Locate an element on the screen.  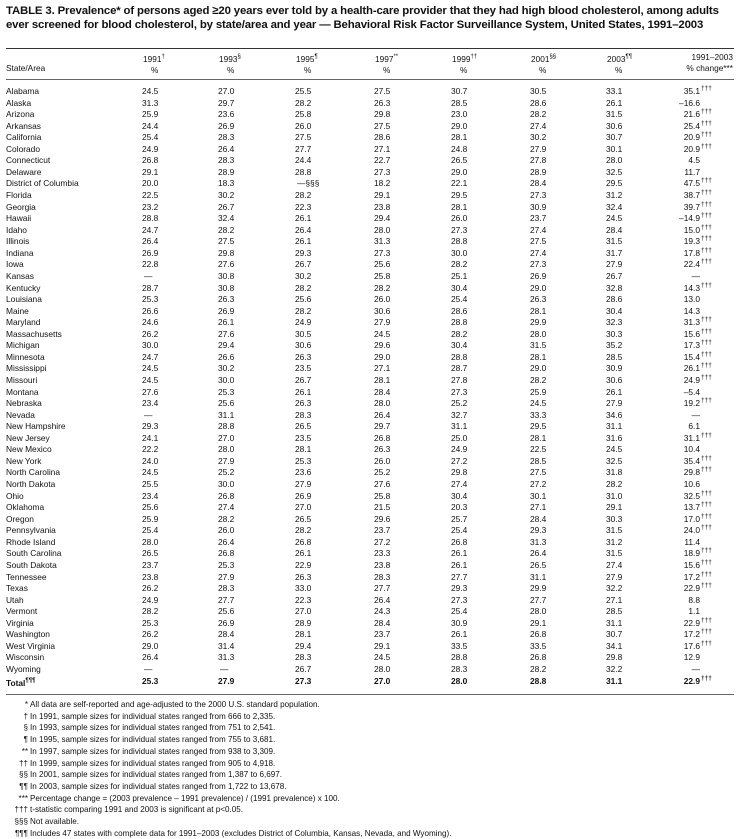
value-1991: 26.9 is located at coordinates (150, 252).